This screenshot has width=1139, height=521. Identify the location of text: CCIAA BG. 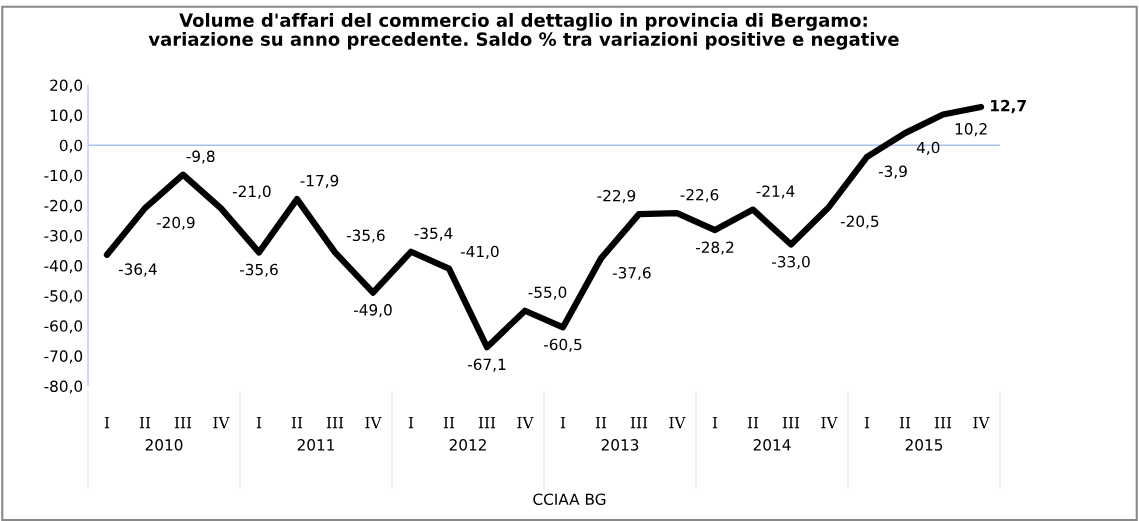
(569, 499).